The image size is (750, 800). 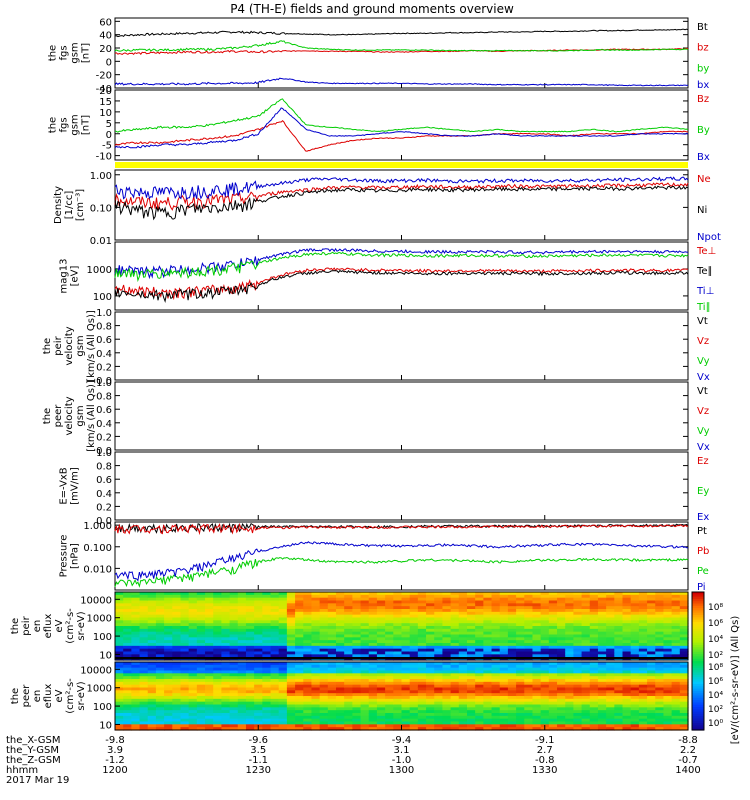 What do you see at coordinates (75, 556) in the screenshot?
I see `y-axis-label: [nPa]` at bounding box center [75, 556].